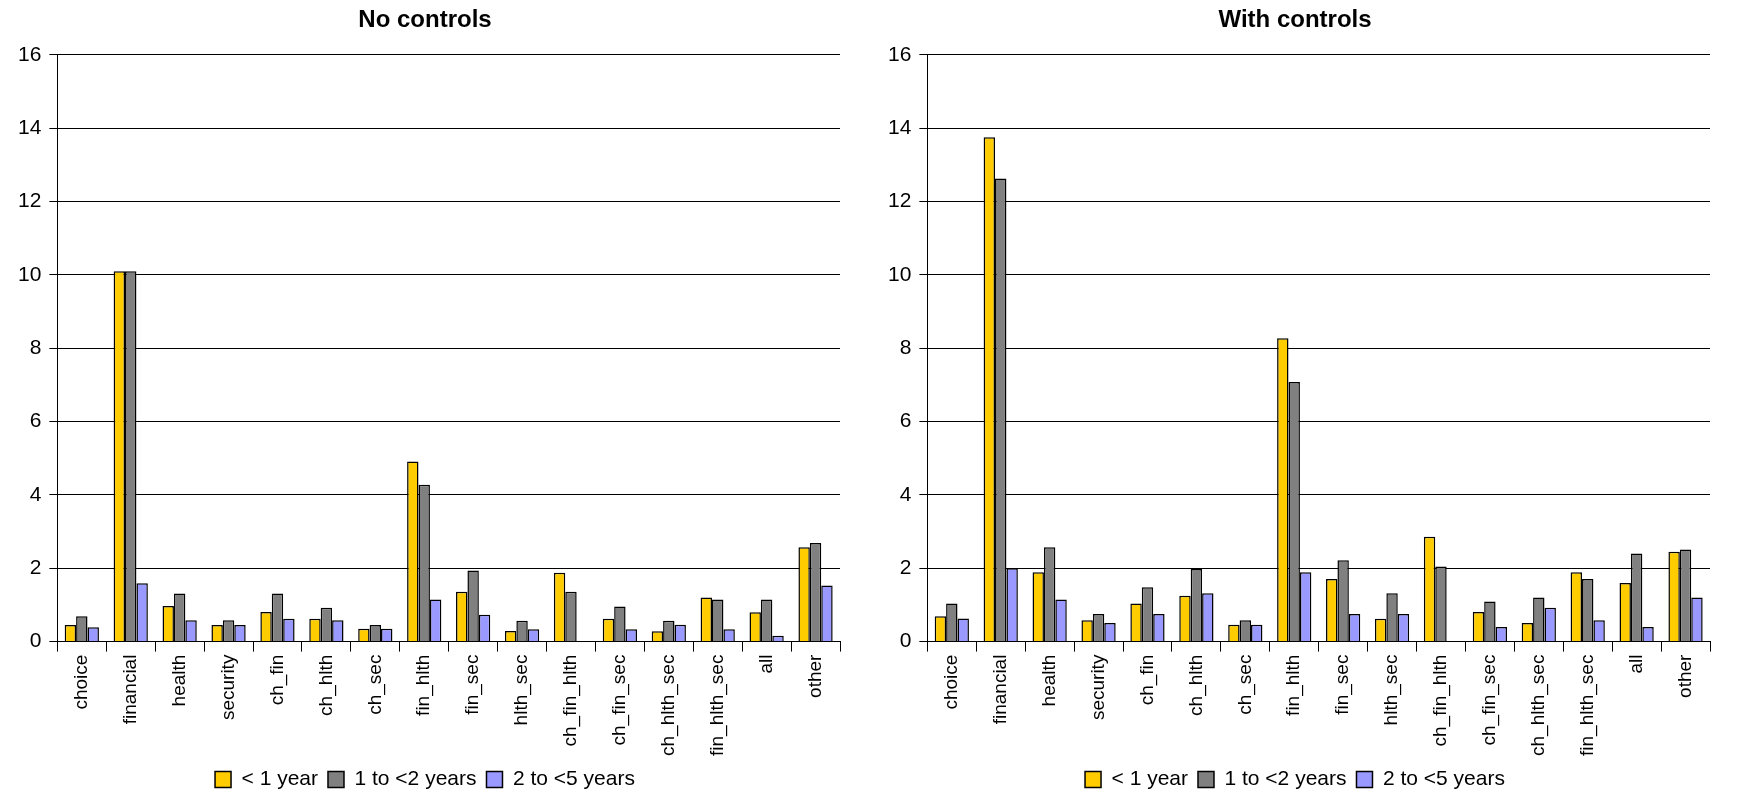 The height and width of the screenshot is (805, 1740). What do you see at coordinates (425, 19) in the screenshot?
I see `chart-title: No controls` at bounding box center [425, 19].